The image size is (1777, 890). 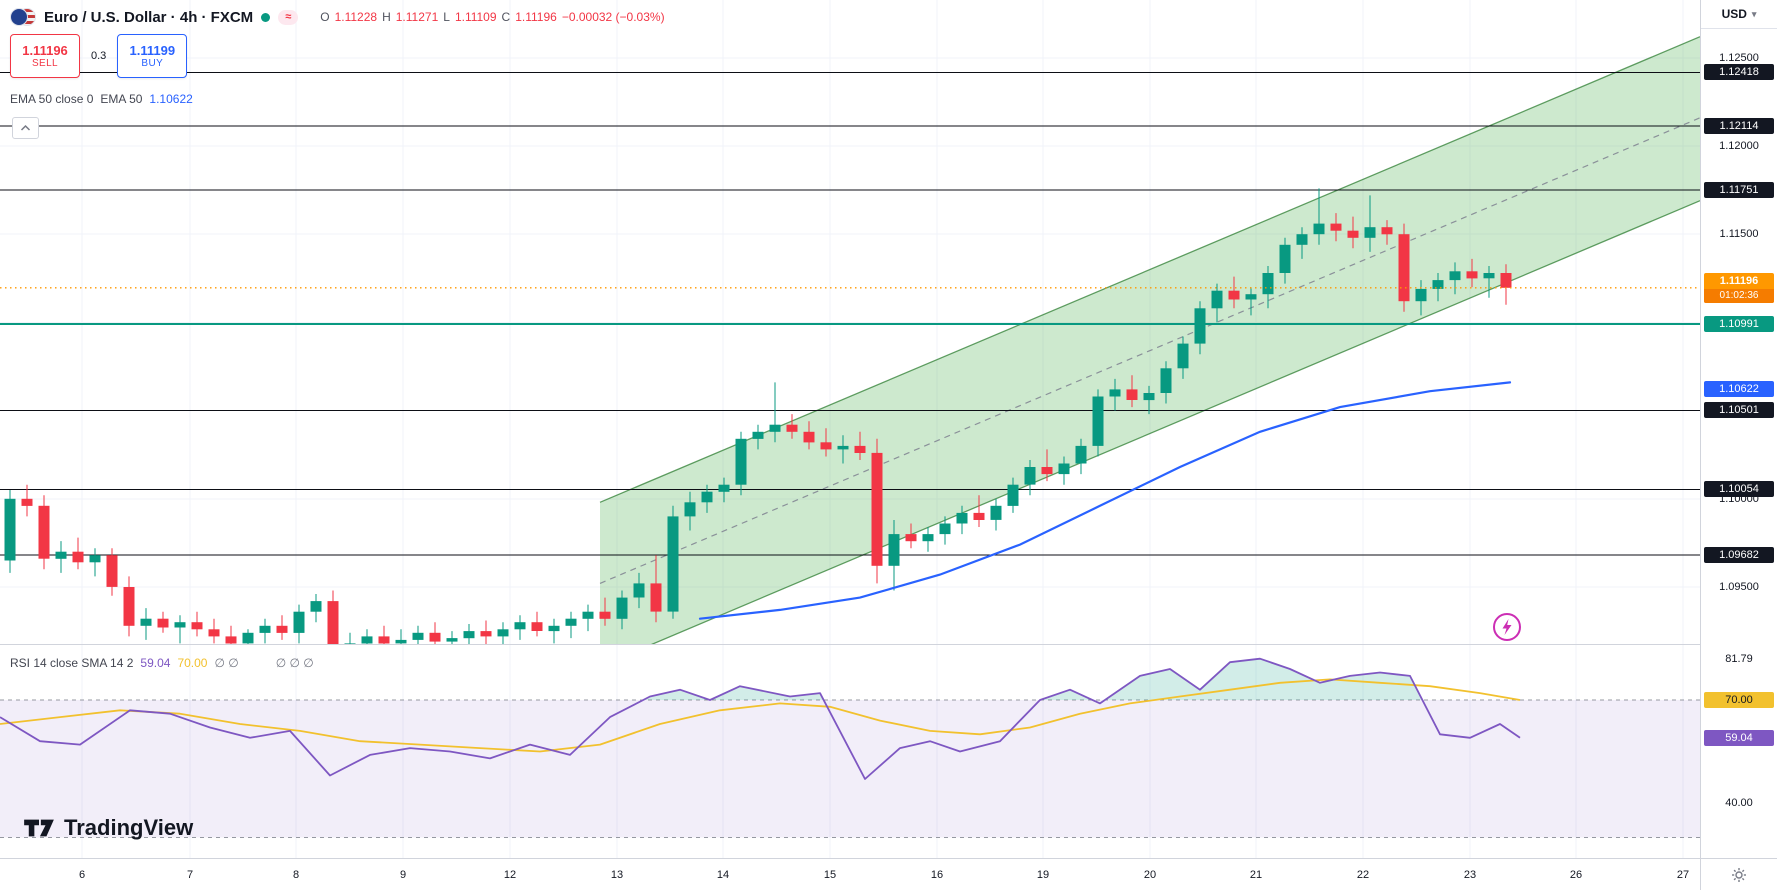 What do you see at coordinates (475, 17) in the screenshot?
I see `low-value: 1.11109` at bounding box center [475, 17].